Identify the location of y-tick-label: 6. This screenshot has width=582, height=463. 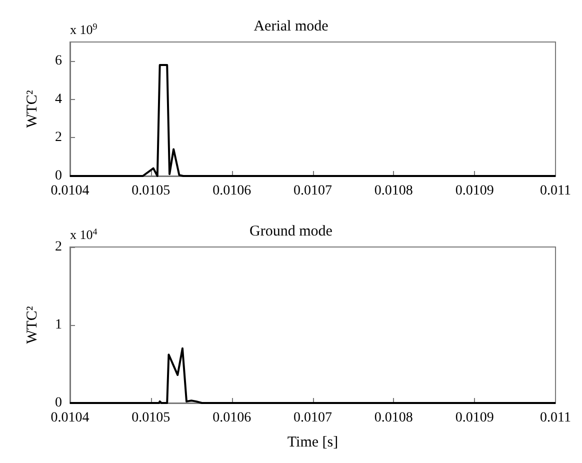
(58, 61).